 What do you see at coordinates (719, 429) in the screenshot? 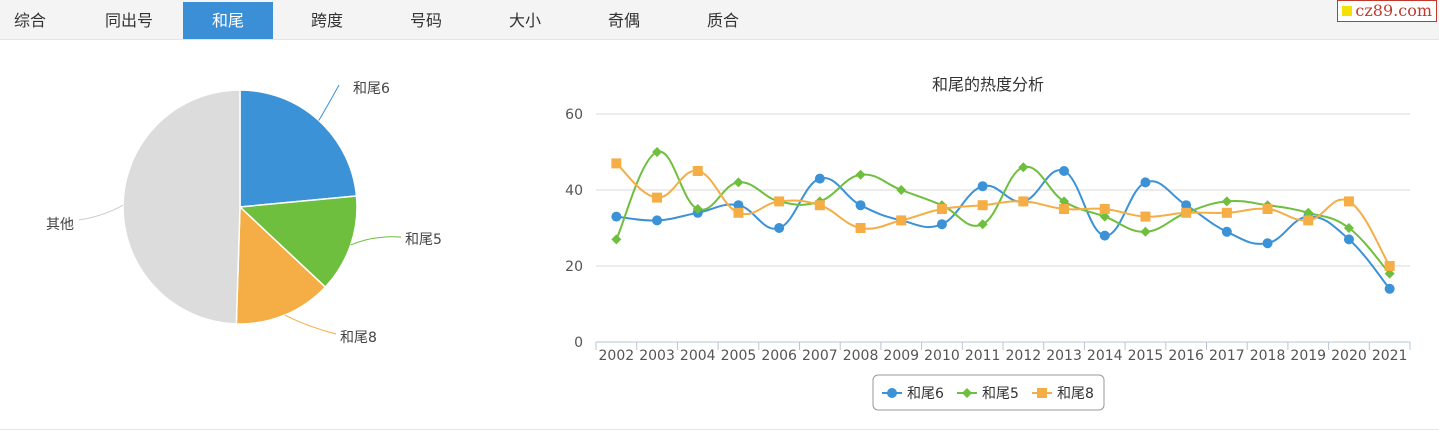
I see `bottom-divider` at bounding box center [719, 429].